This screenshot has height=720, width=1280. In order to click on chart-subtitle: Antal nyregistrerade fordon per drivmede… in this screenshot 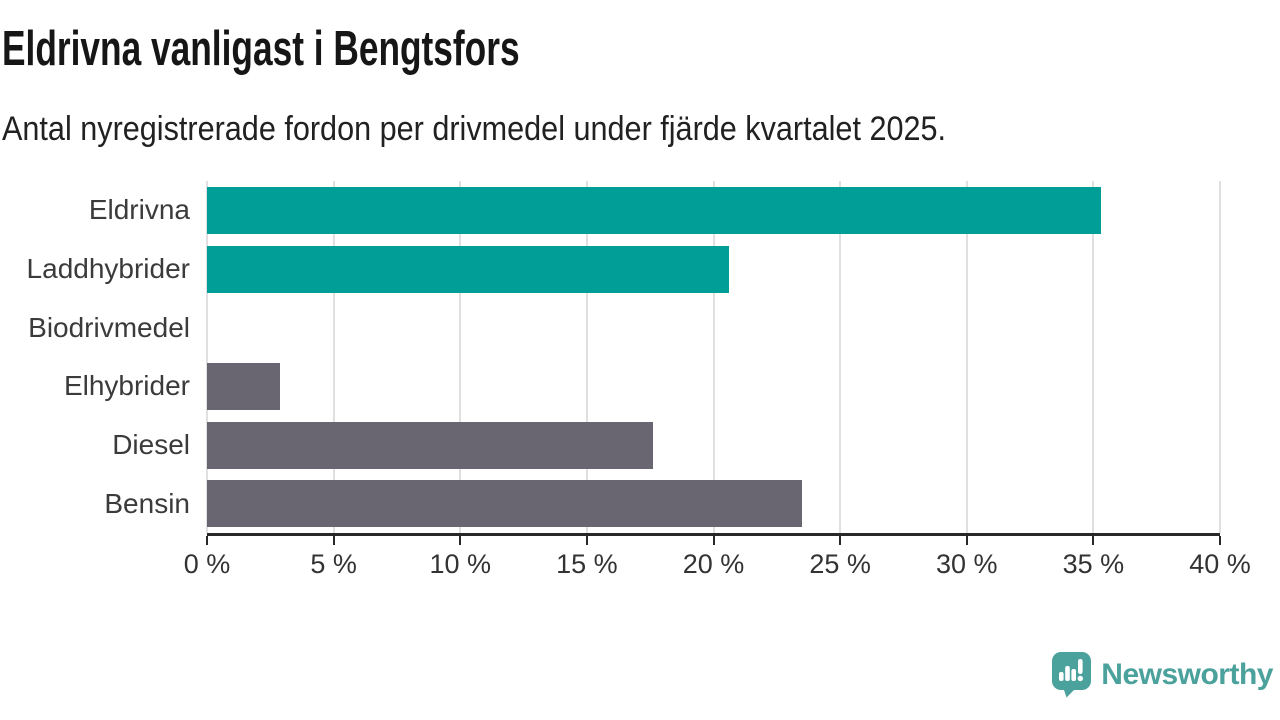, I will do `click(474, 129)`.